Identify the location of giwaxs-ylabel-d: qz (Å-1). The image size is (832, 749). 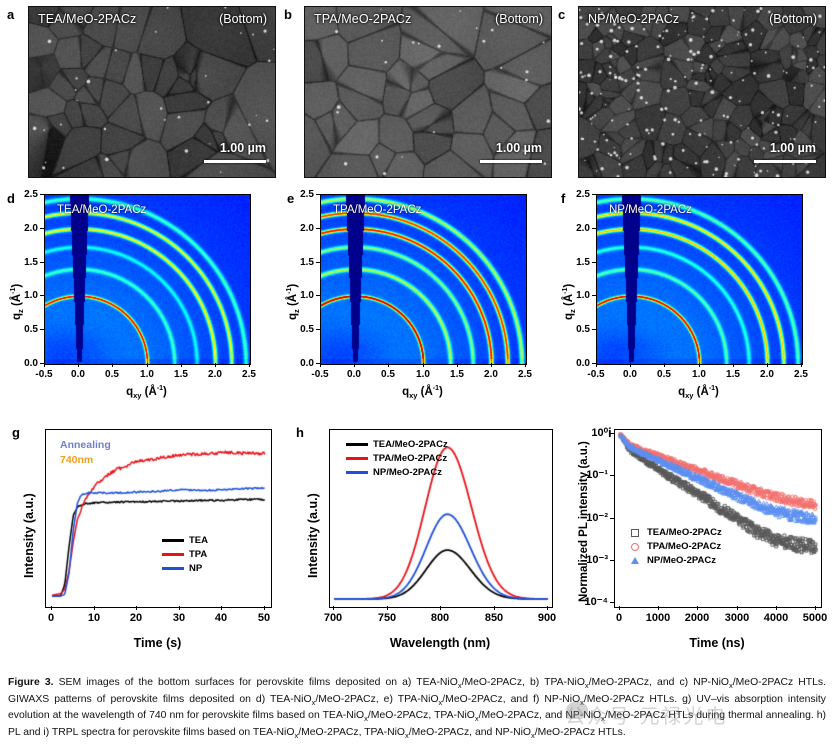
(18, 301).